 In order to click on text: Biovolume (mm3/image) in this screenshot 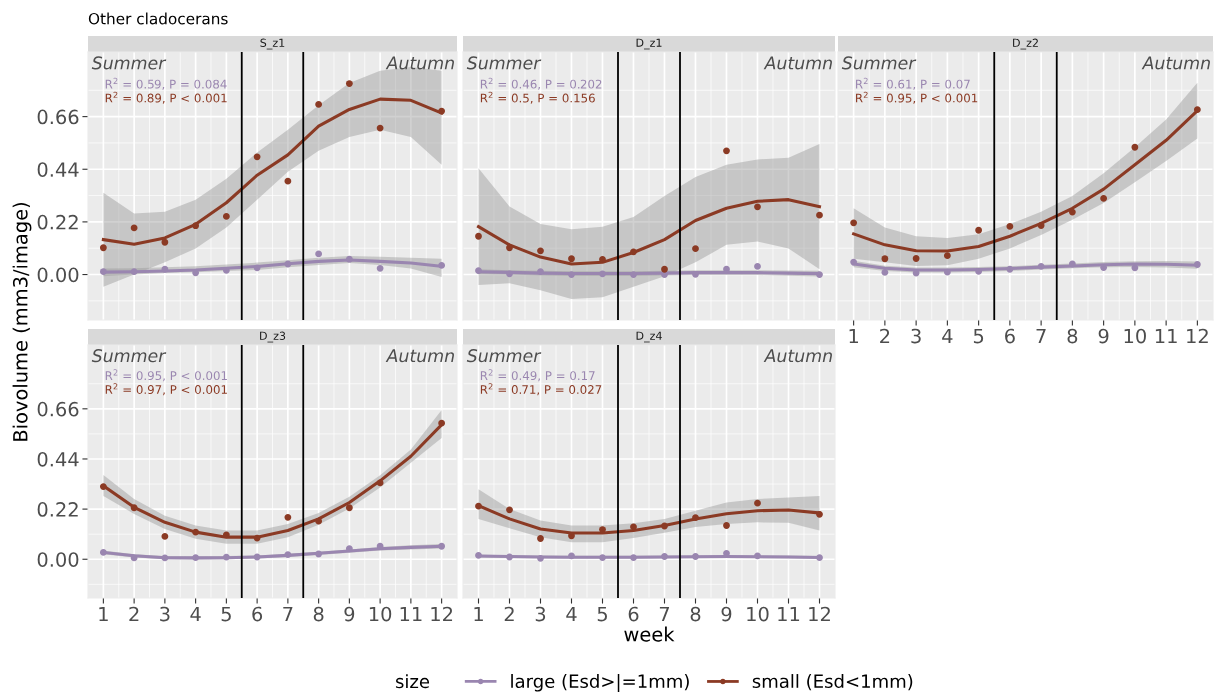, I will do `click(22, 321)`.